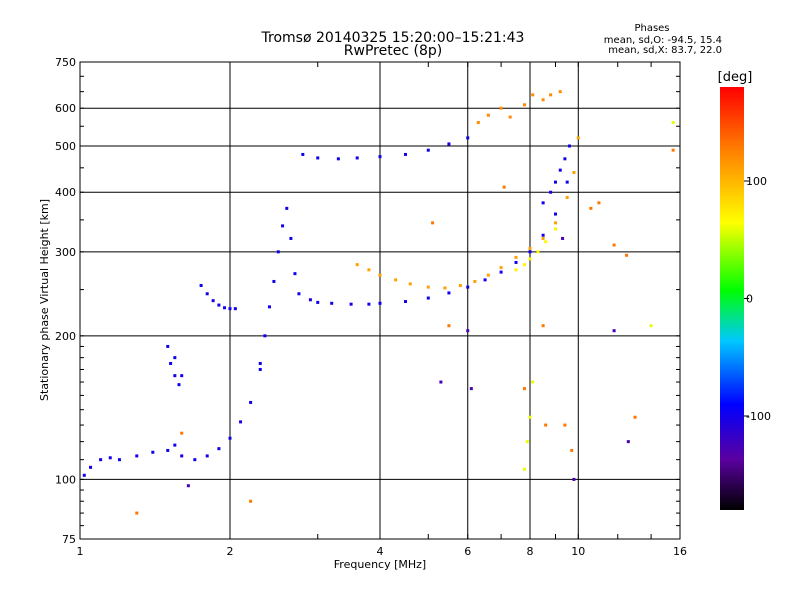 The height and width of the screenshot is (600, 800). Describe the element at coordinates (65, 192) in the screenshot. I see `y-tick-label: 400` at that location.